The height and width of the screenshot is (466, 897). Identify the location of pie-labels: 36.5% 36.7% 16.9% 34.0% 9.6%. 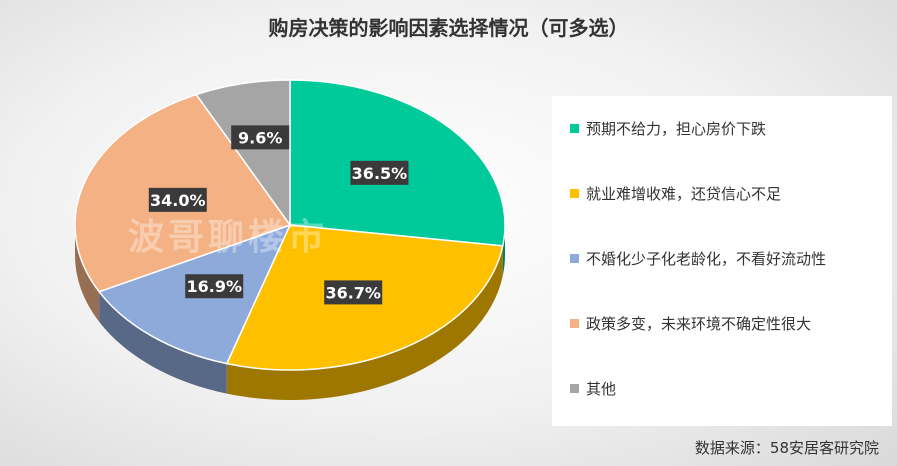
(278, 215).